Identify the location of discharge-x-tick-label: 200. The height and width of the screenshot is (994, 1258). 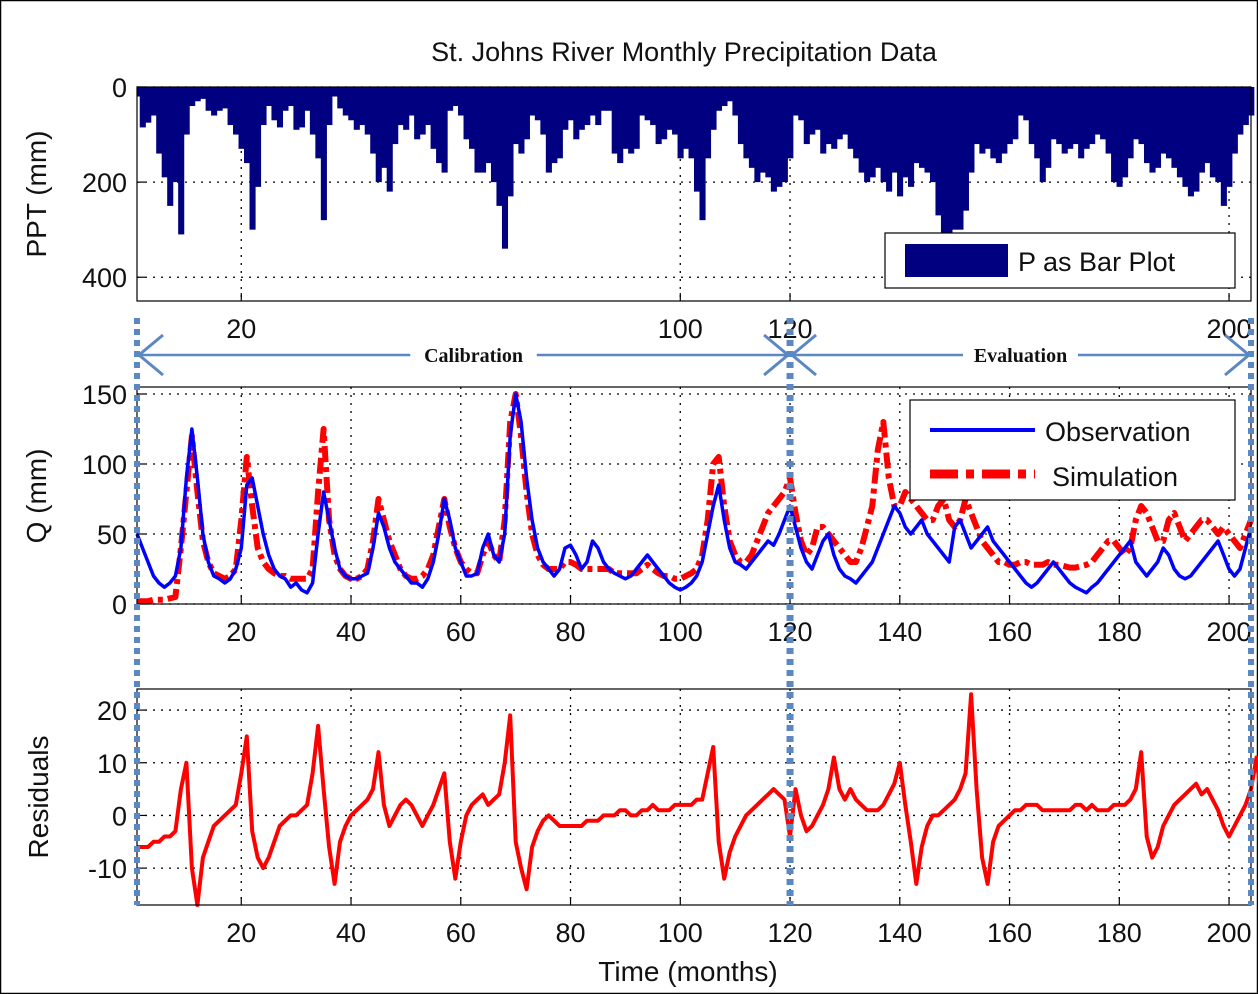
(1229, 632).